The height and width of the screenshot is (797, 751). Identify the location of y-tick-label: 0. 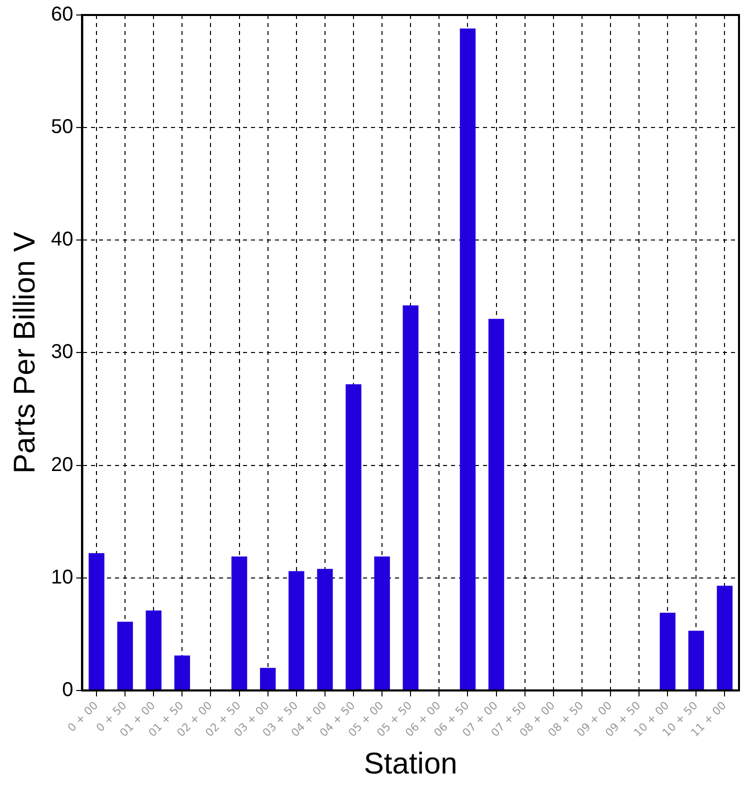
(68, 689).